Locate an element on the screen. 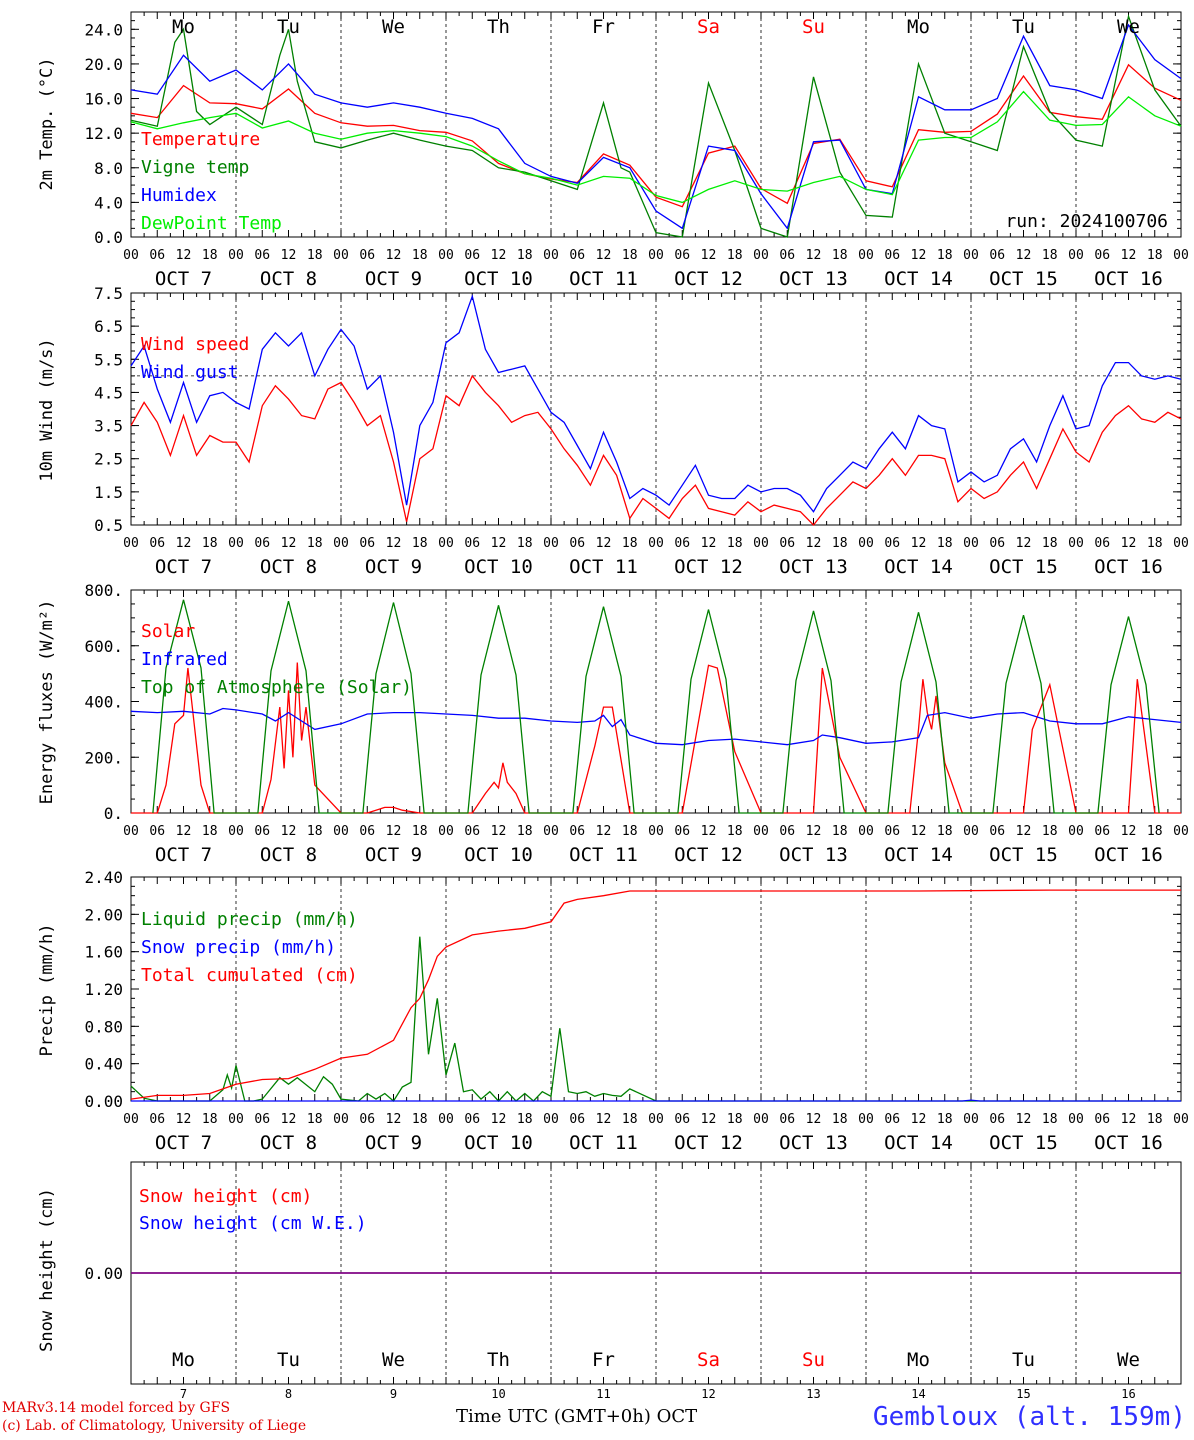  y-tick-label: 2.40 is located at coordinates (103, 877).